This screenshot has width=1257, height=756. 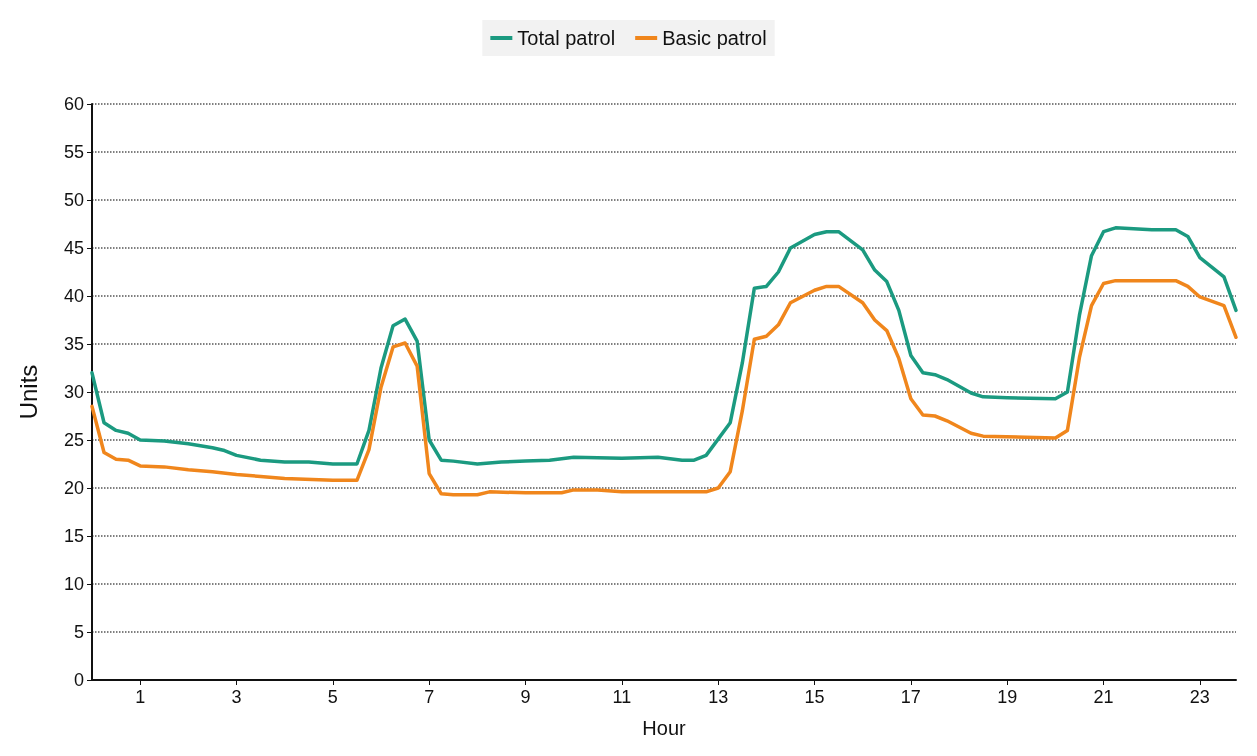 What do you see at coordinates (78, 680) in the screenshot?
I see `y-tick-label: 0` at bounding box center [78, 680].